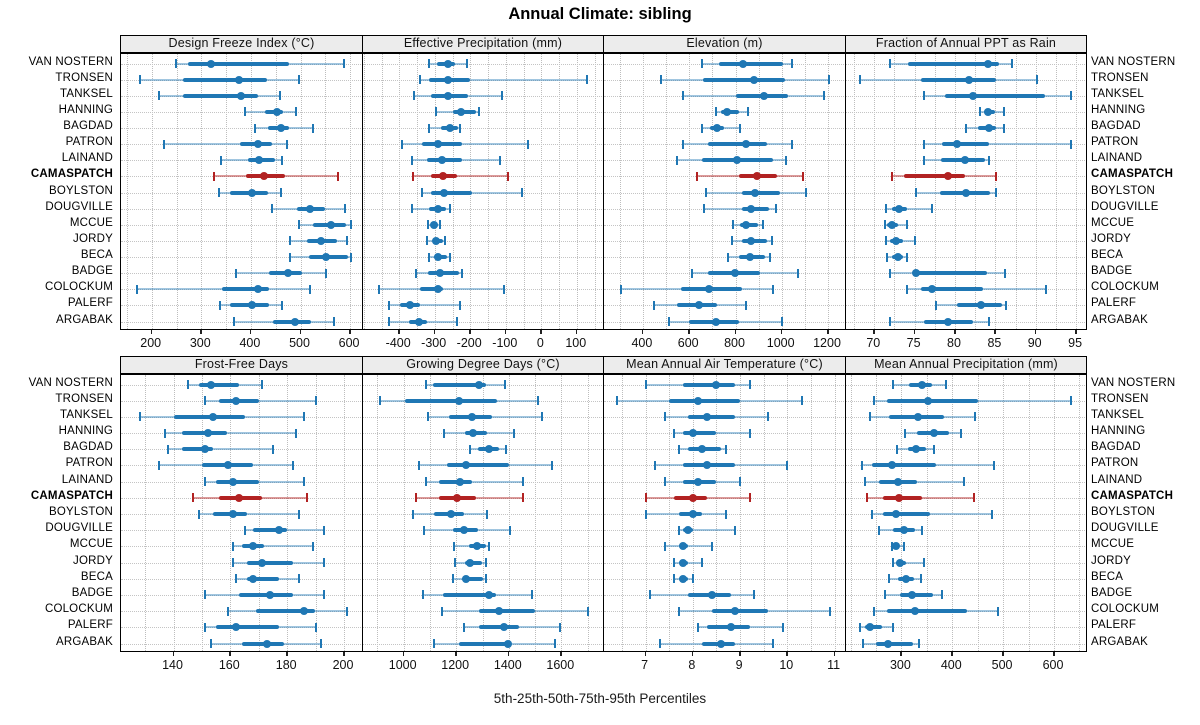  Describe the element at coordinates (85, 109) in the screenshot. I see `station-label-left: HANNING` at that location.